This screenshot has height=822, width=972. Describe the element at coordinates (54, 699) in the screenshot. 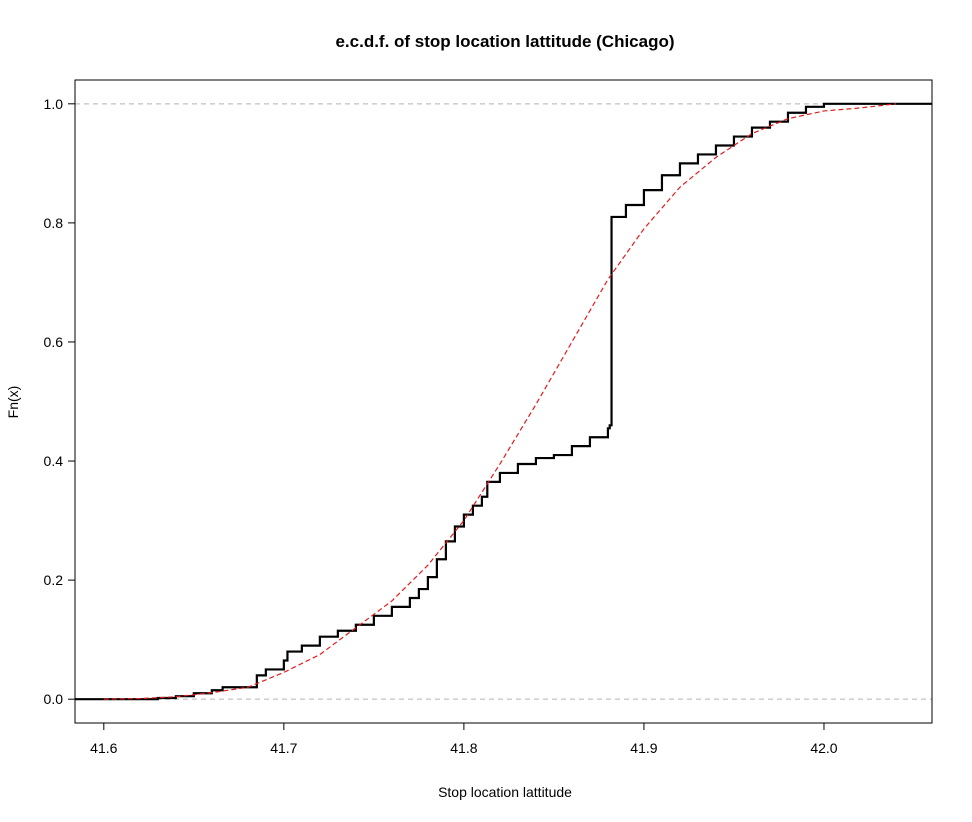

I see `y-tick-label: 0.0` at that location.